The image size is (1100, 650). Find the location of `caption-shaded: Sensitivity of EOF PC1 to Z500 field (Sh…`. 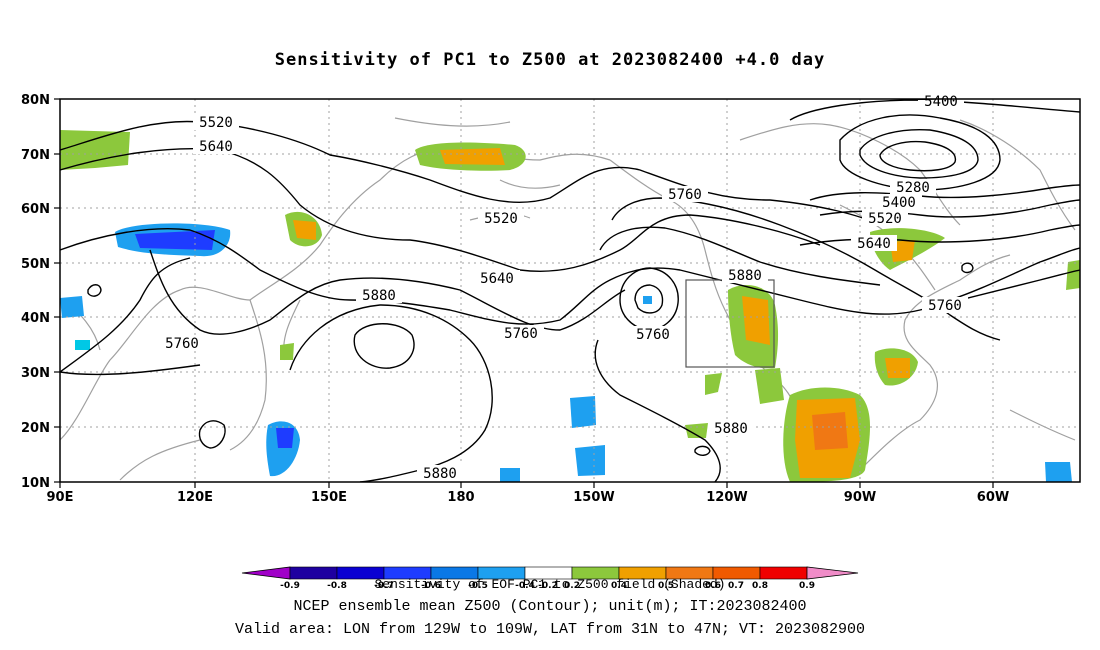

caption-shaded: Sensitivity of EOF PC1 to Z500 field (Sh… is located at coordinates (550, 584).